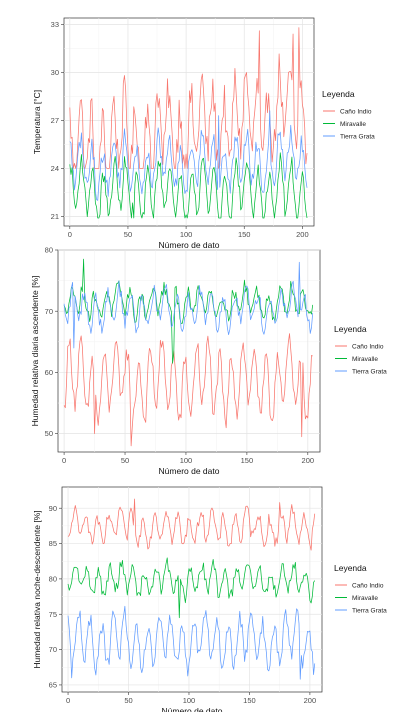 The height and width of the screenshot is (712, 407). Describe the element at coordinates (53, 685) in the screenshot. I see `y-tick-label: 65` at that location.